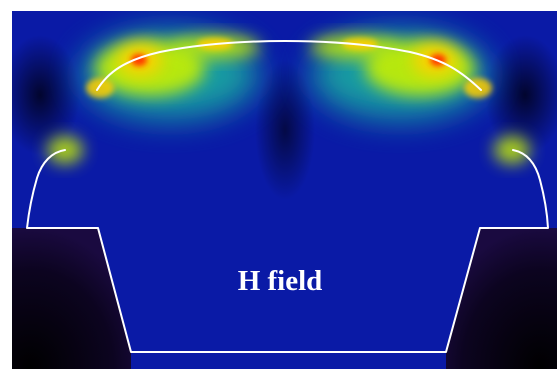  What do you see at coordinates (280, 281) in the screenshot?
I see `field-label: H field` at bounding box center [280, 281].